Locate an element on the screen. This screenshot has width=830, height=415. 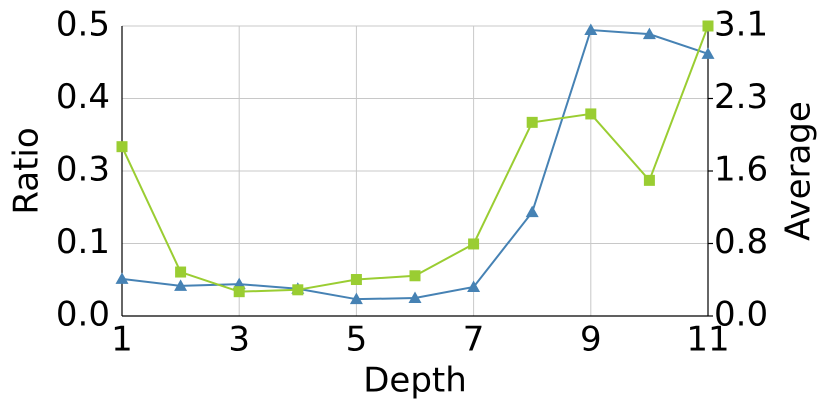
y-tick-label: 0.0 is located at coordinates (83, 315).